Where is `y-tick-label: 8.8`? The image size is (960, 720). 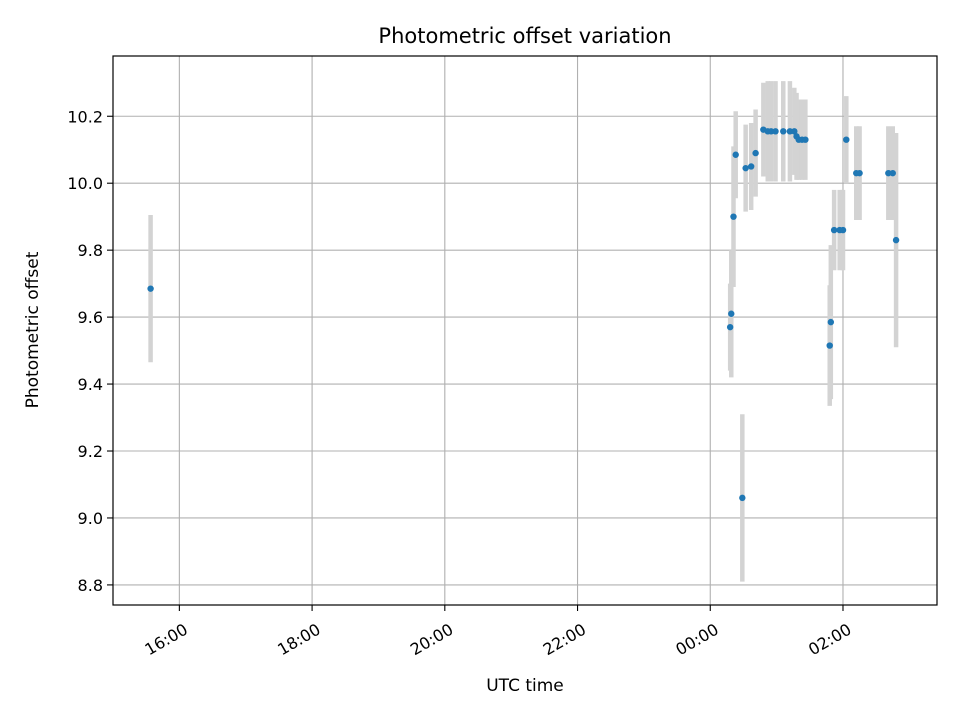 y-tick-label: 8.8 is located at coordinates (90, 585).